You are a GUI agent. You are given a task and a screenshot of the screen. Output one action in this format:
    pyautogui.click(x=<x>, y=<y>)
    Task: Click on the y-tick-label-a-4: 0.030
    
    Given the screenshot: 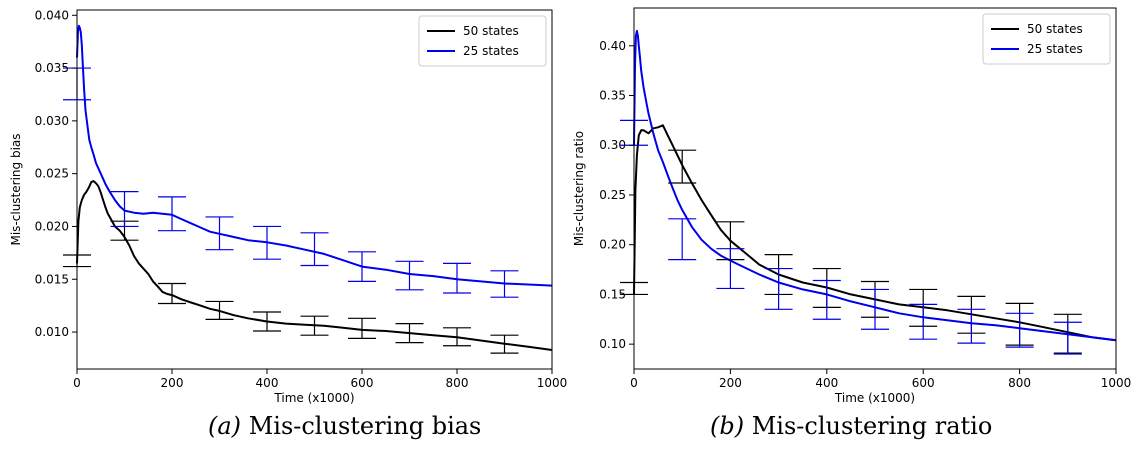 What is the action you would take?
    pyautogui.click(x=52, y=121)
    